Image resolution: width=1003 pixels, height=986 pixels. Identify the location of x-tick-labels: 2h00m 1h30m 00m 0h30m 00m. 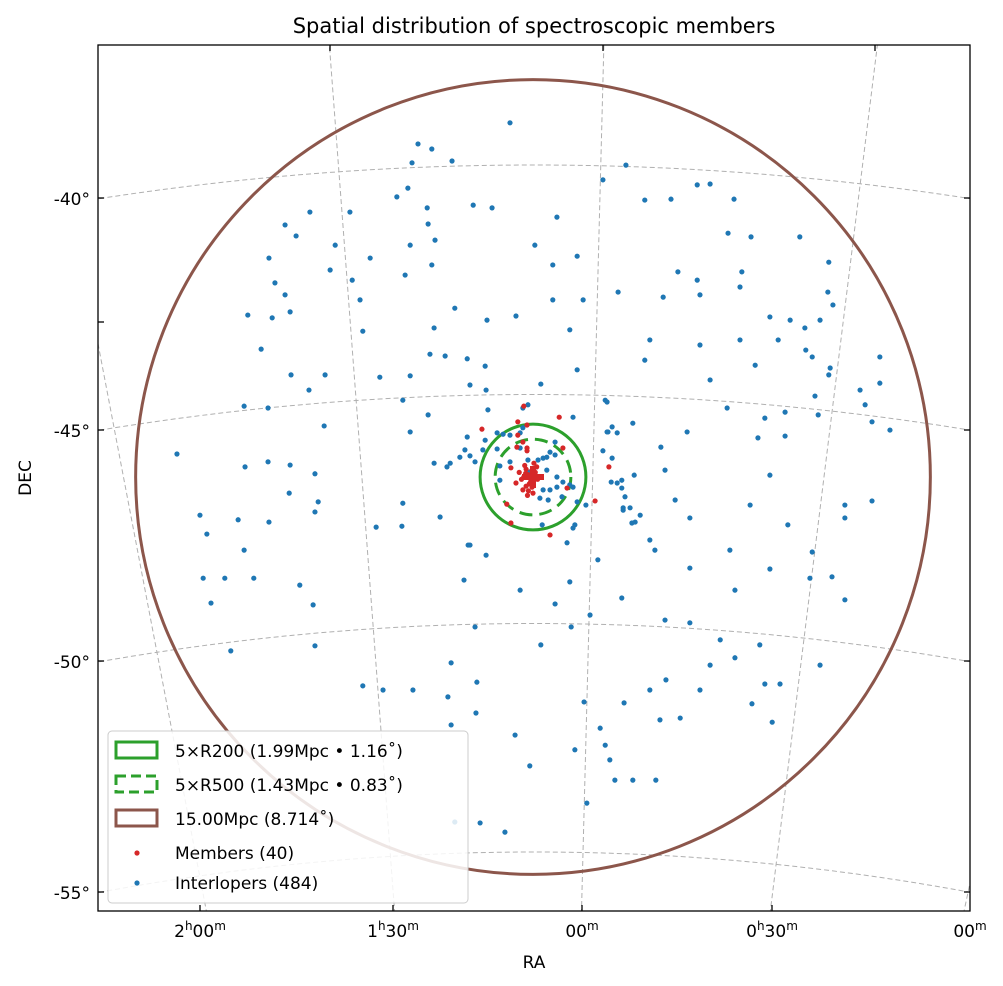
(580, 930).